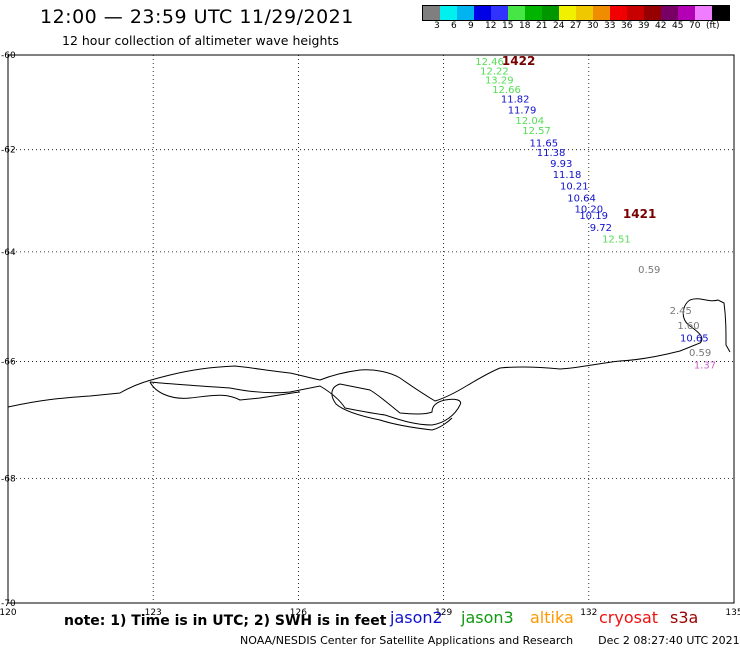 Image resolution: width=740 pixels, height=650 pixels. What do you see at coordinates (552, 617) in the screenshot?
I see `satellite-legend-altika: altika` at bounding box center [552, 617].